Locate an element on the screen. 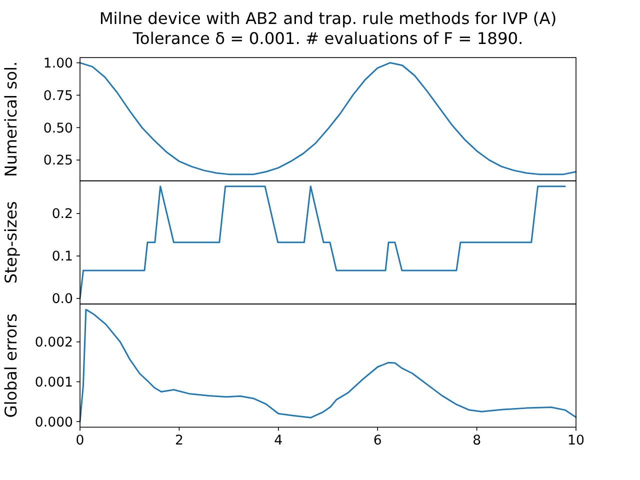  x-tick-label: 2 is located at coordinates (179, 440).